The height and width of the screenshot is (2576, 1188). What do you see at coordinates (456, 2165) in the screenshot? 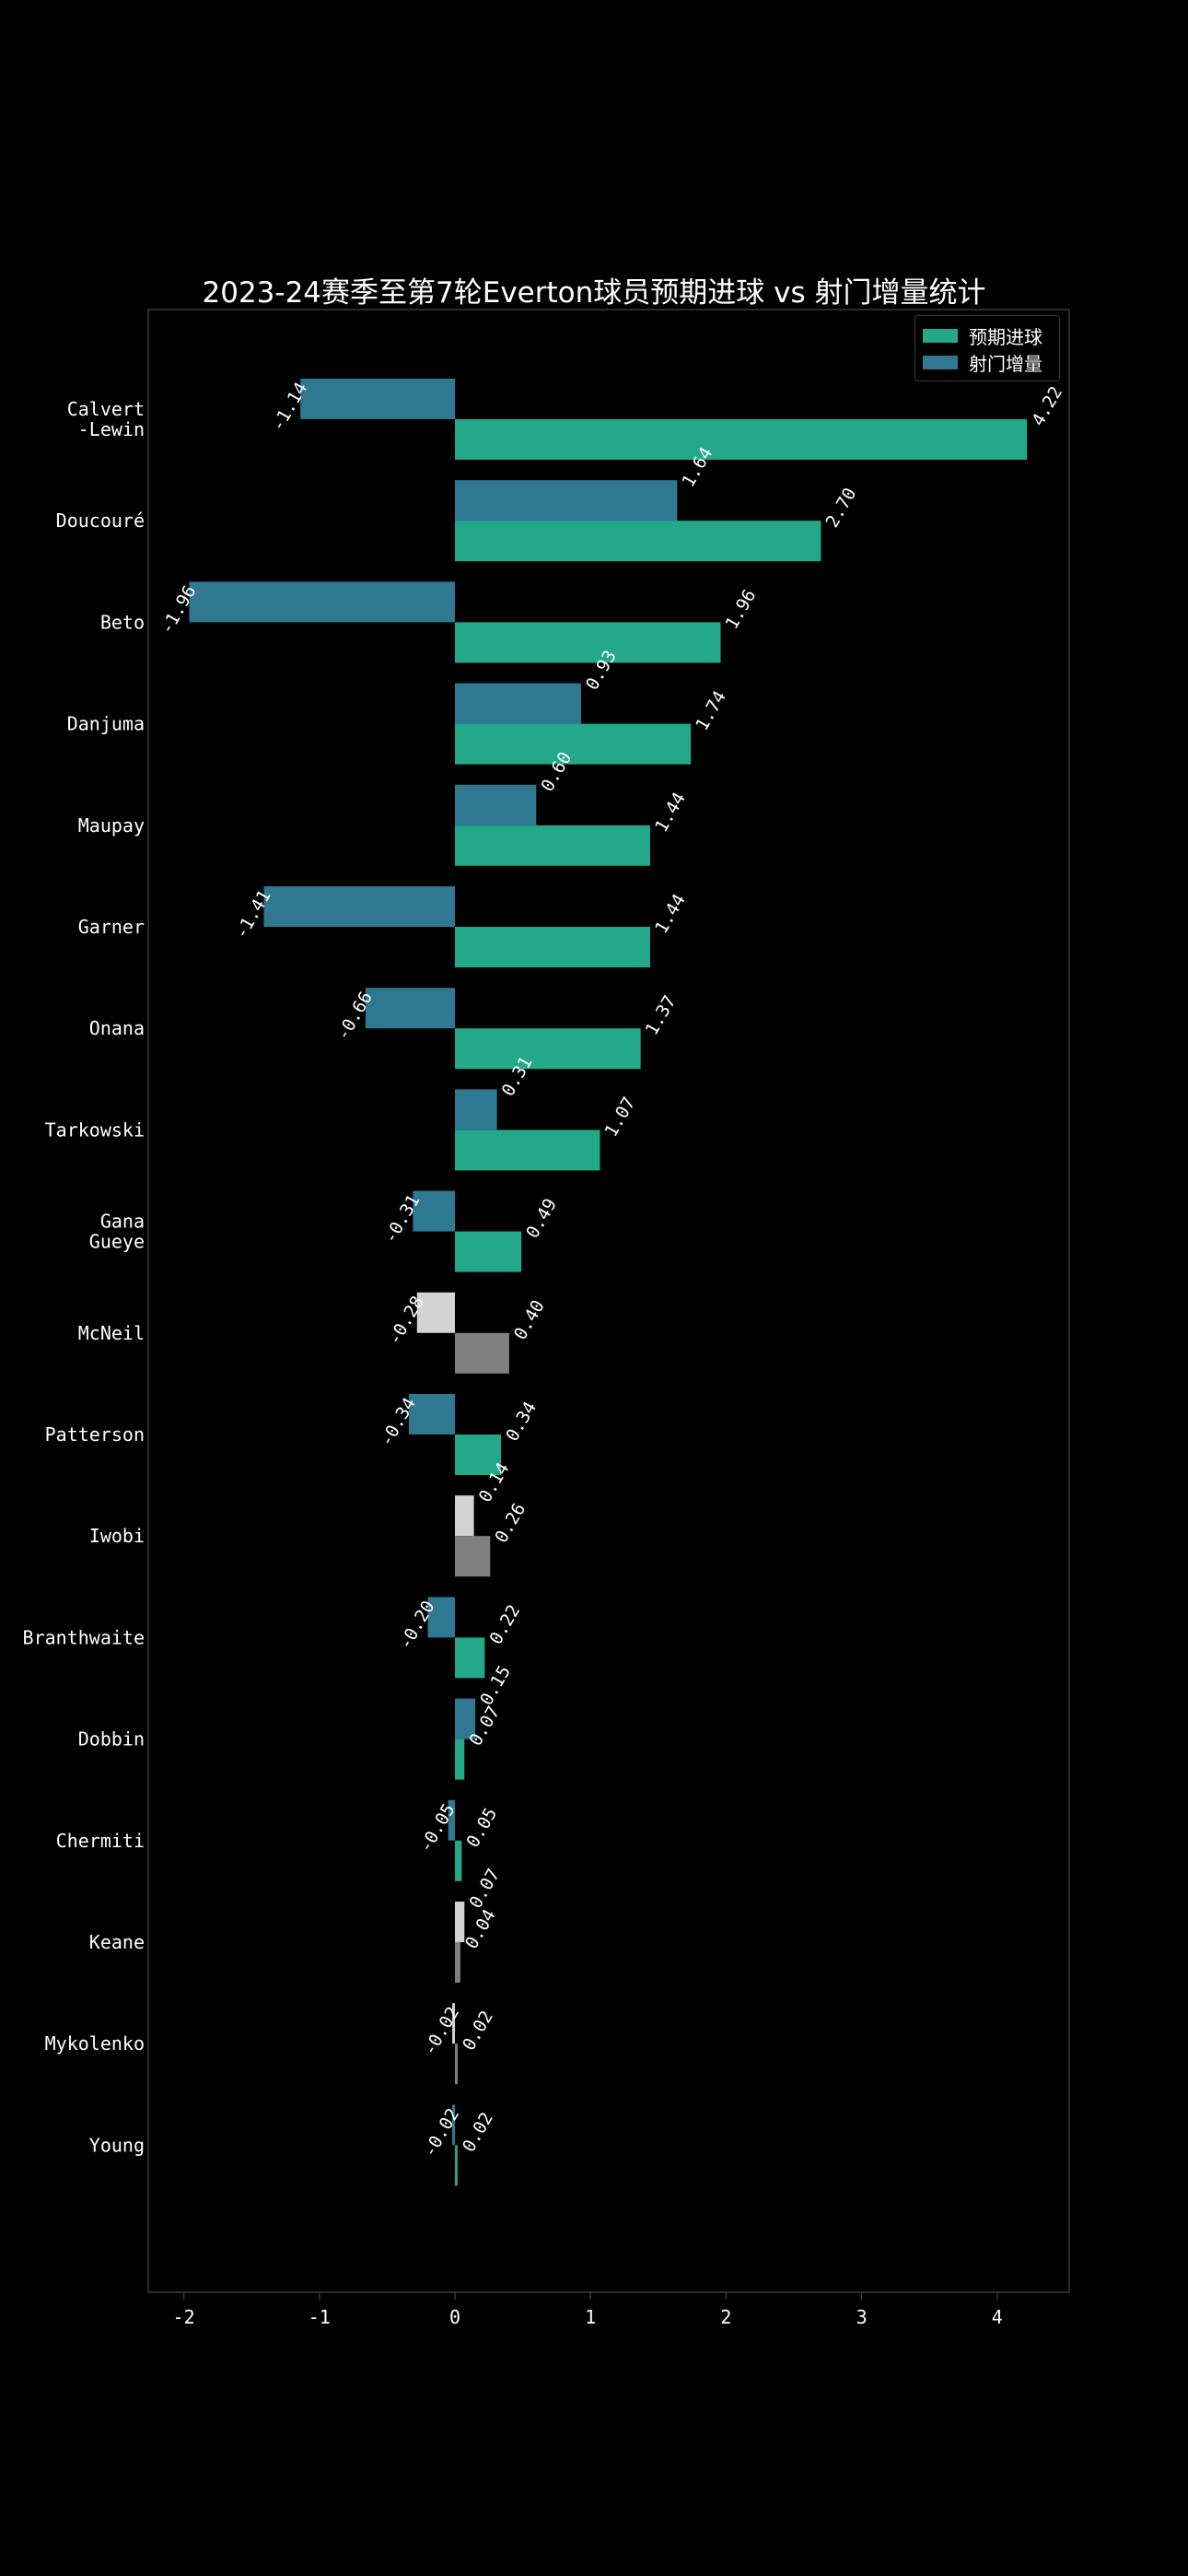
I see `bar-xg-young: 0.02` at bounding box center [456, 2165].